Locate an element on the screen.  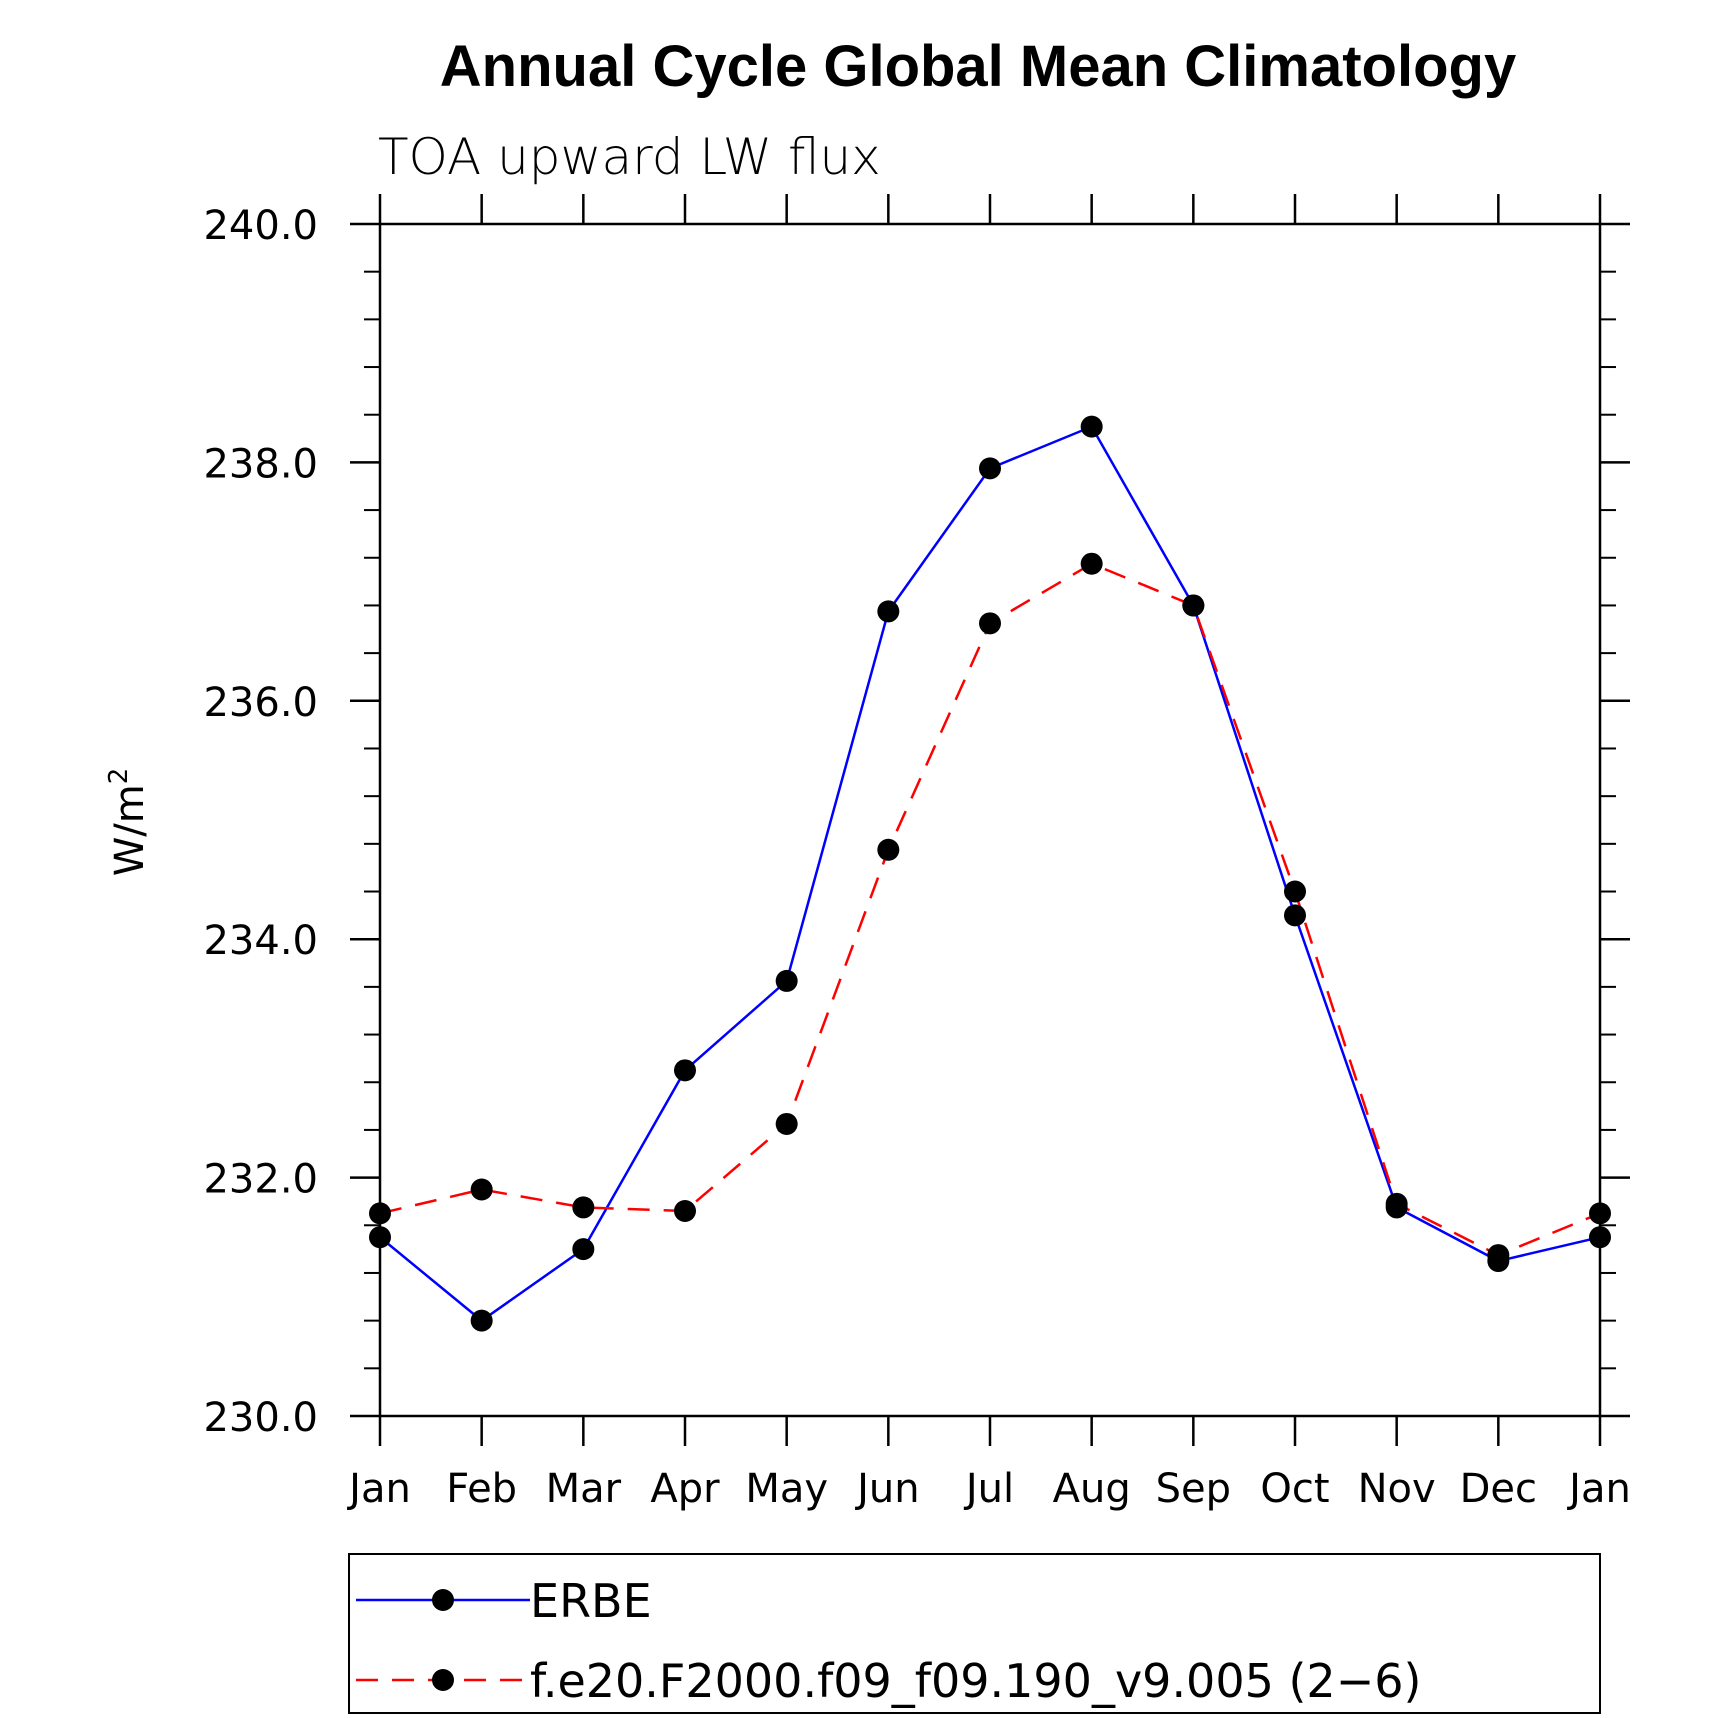
legend: ERBE f.e20.F2000.f09_f09.190_v9.005 (2−6) is located at coordinates (974, 1633).